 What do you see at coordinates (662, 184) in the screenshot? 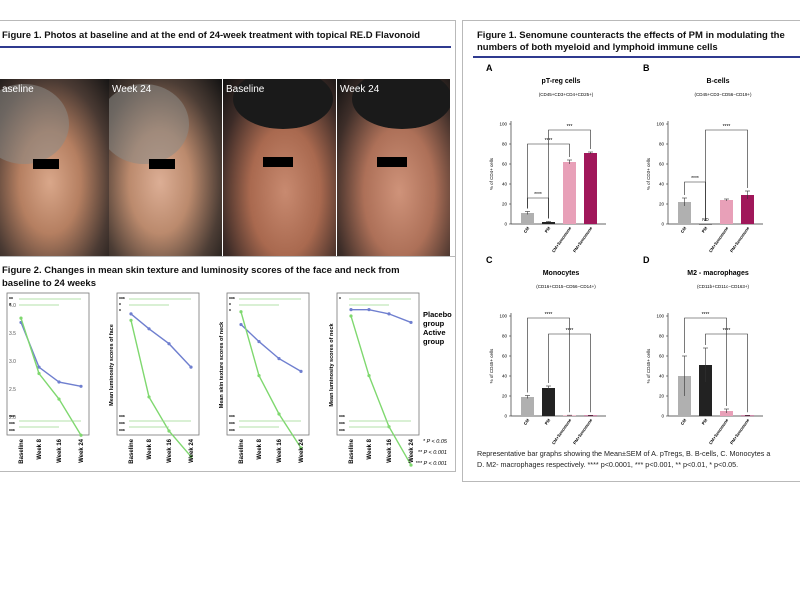
I see `y-tick-label: 40` at bounding box center [662, 184].